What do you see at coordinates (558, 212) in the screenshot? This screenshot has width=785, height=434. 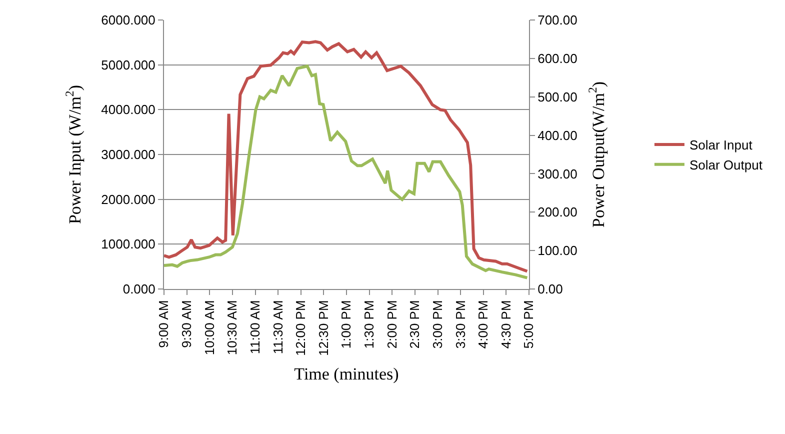 I see `y2-tick-label: 200.00` at bounding box center [558, 212].